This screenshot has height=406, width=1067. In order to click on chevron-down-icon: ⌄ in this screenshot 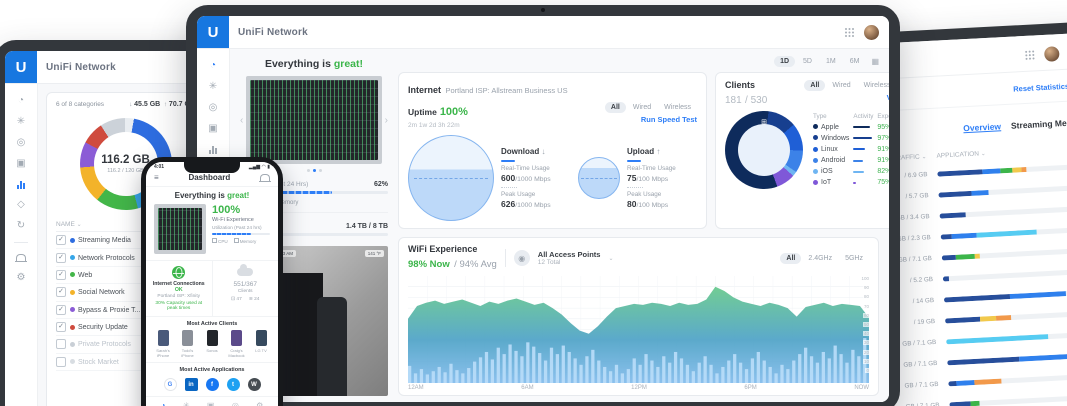, I will do `click(611, 258)`.